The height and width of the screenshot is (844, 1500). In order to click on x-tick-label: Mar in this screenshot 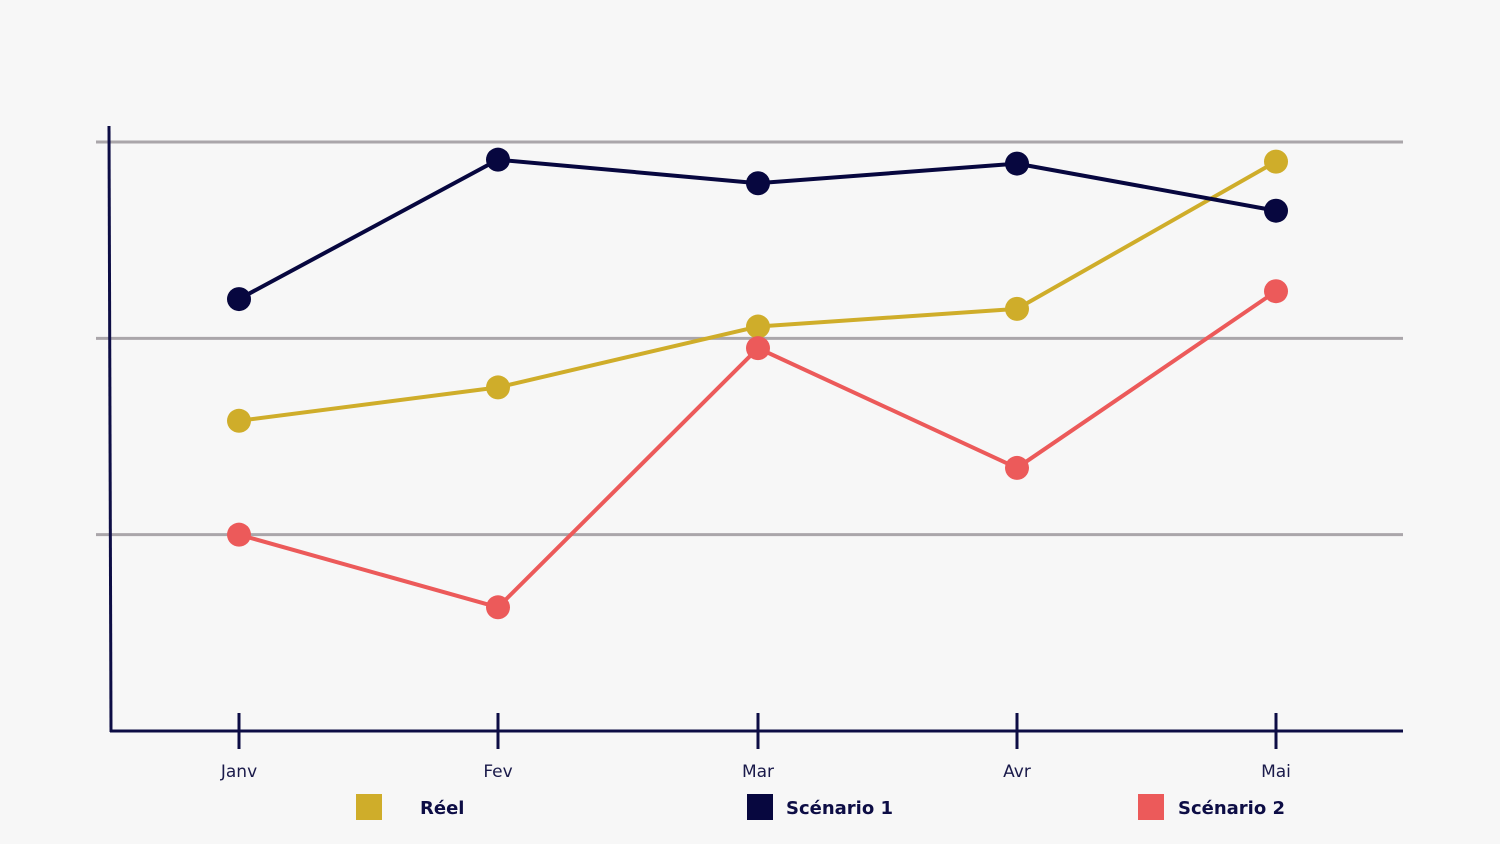, I will do `click(758, 772)`.